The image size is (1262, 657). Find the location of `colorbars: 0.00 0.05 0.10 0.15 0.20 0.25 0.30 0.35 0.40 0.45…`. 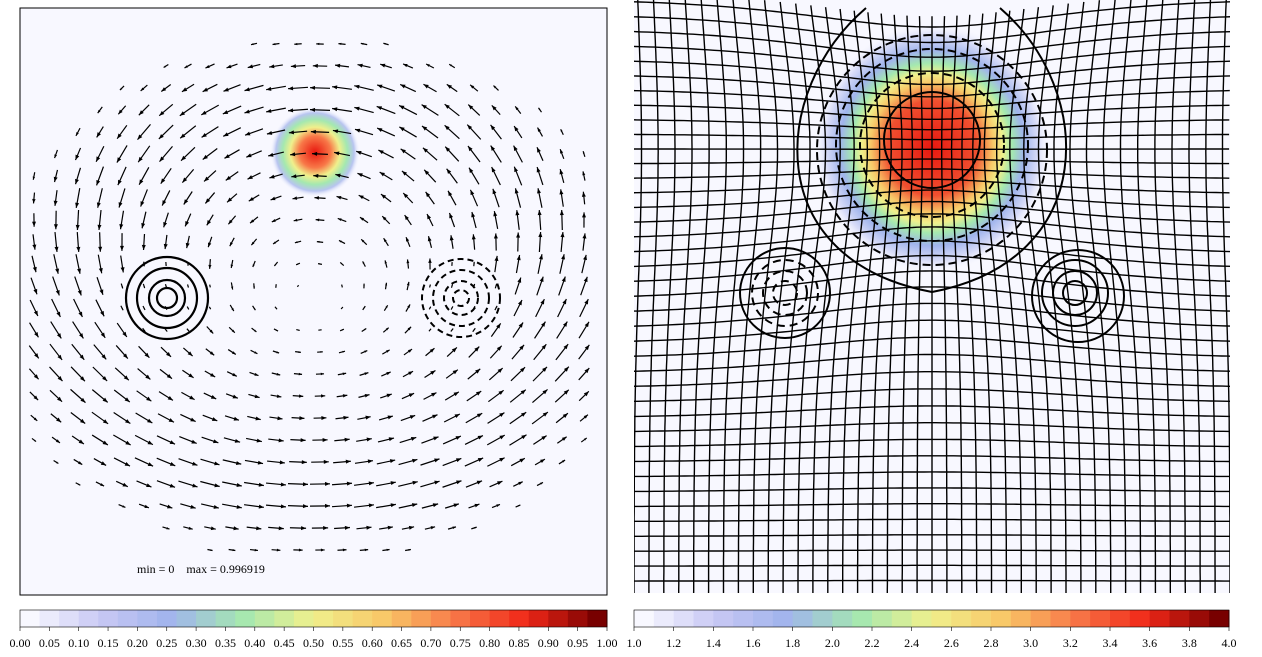

colorbars: 0.00 0.05 0.10 0.15 0.20 0.25 0.30 0.35 0.40 0.45… is located at coordinates (623, 629).